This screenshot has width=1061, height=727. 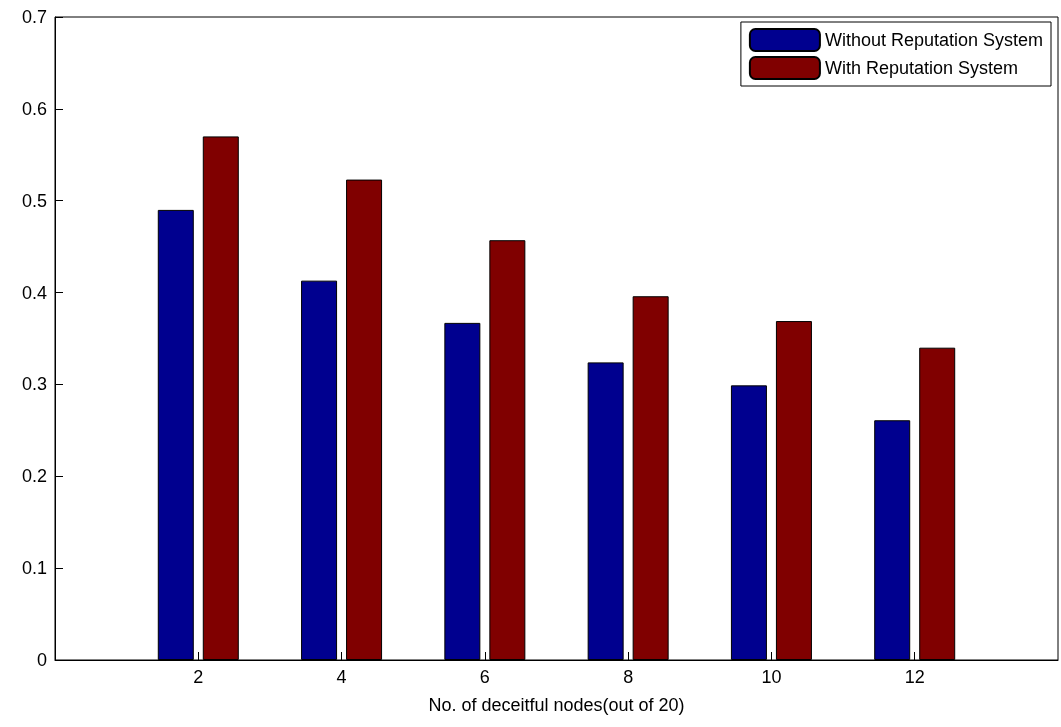 I want to click on x-tick-label: 10, so click(x=771, y=677).